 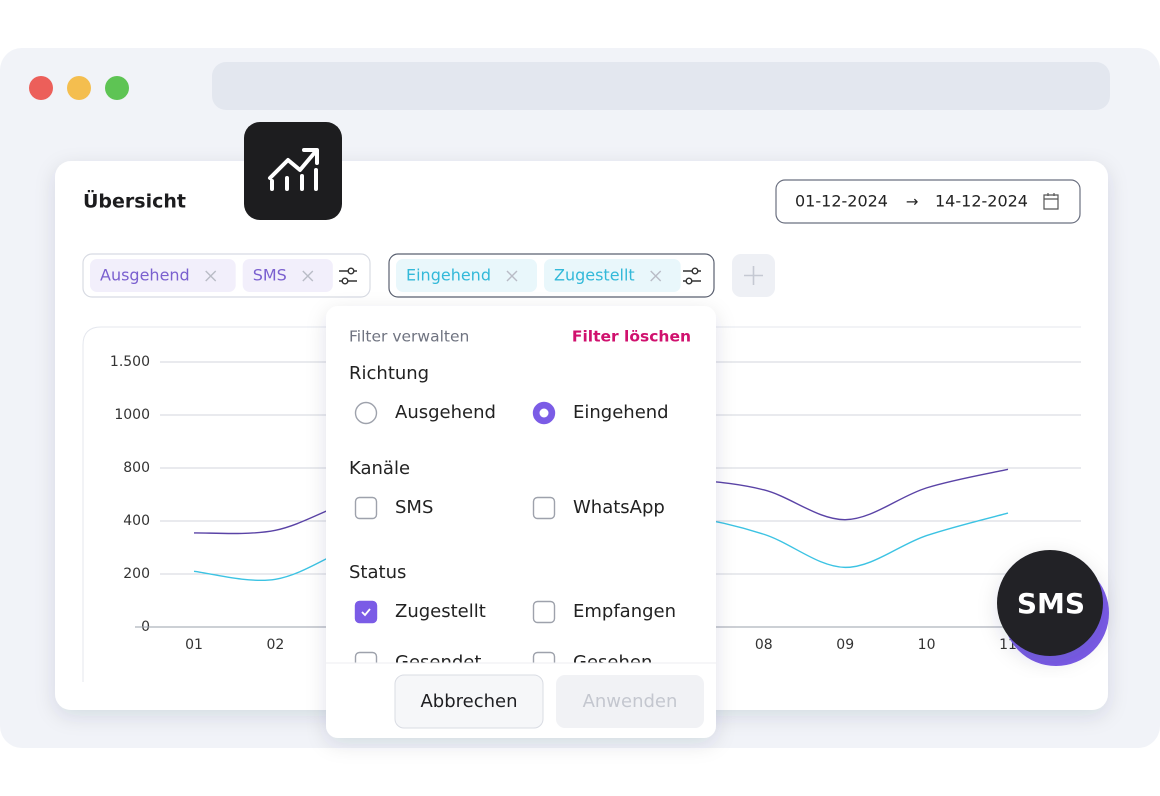 I want to click on cancel-label: Abbrechen, so click(x=468, y=701).